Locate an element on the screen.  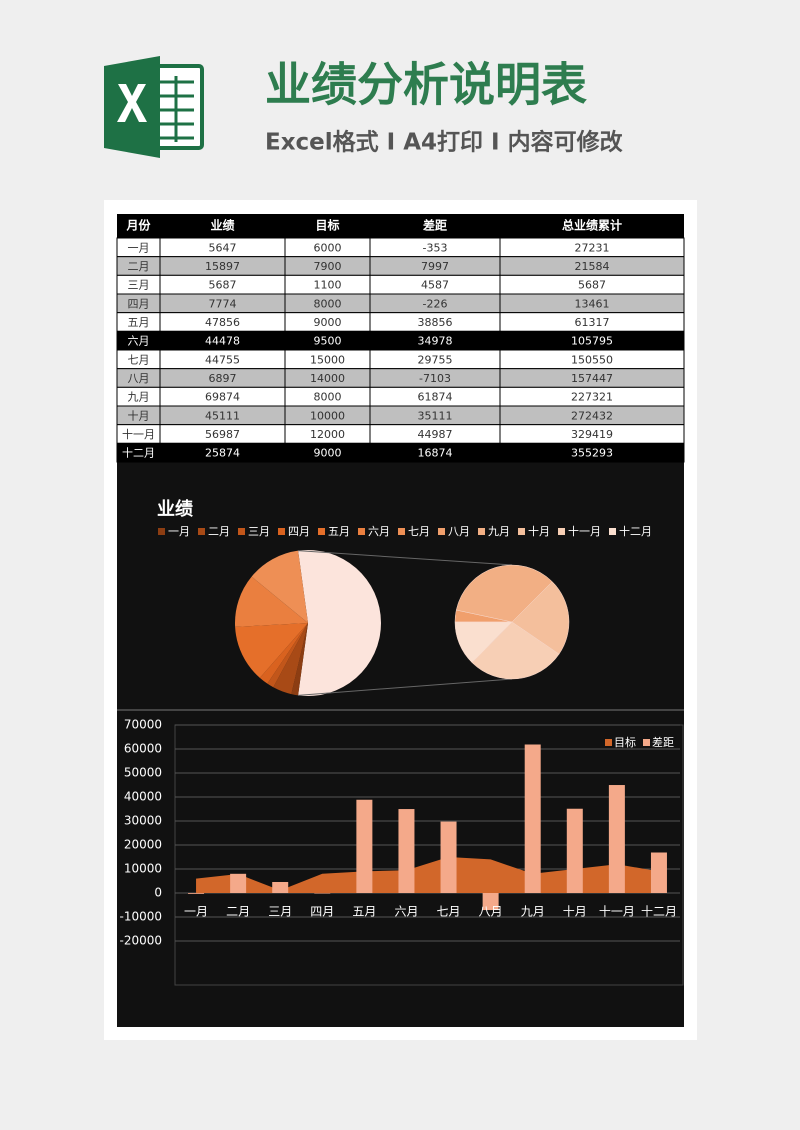
table-cell: 38856 is located at coordinates (435, 322).